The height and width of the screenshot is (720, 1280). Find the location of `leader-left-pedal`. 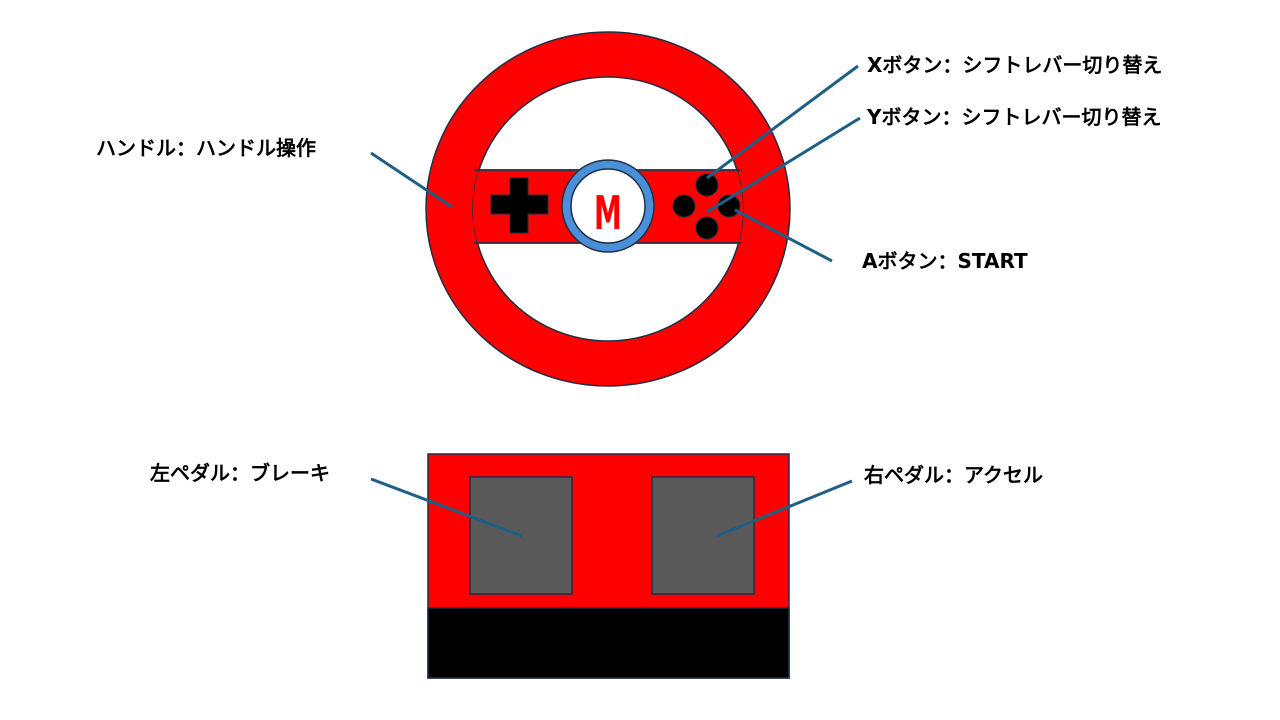

leader-left-pedal is located at coordinates (446, 507).